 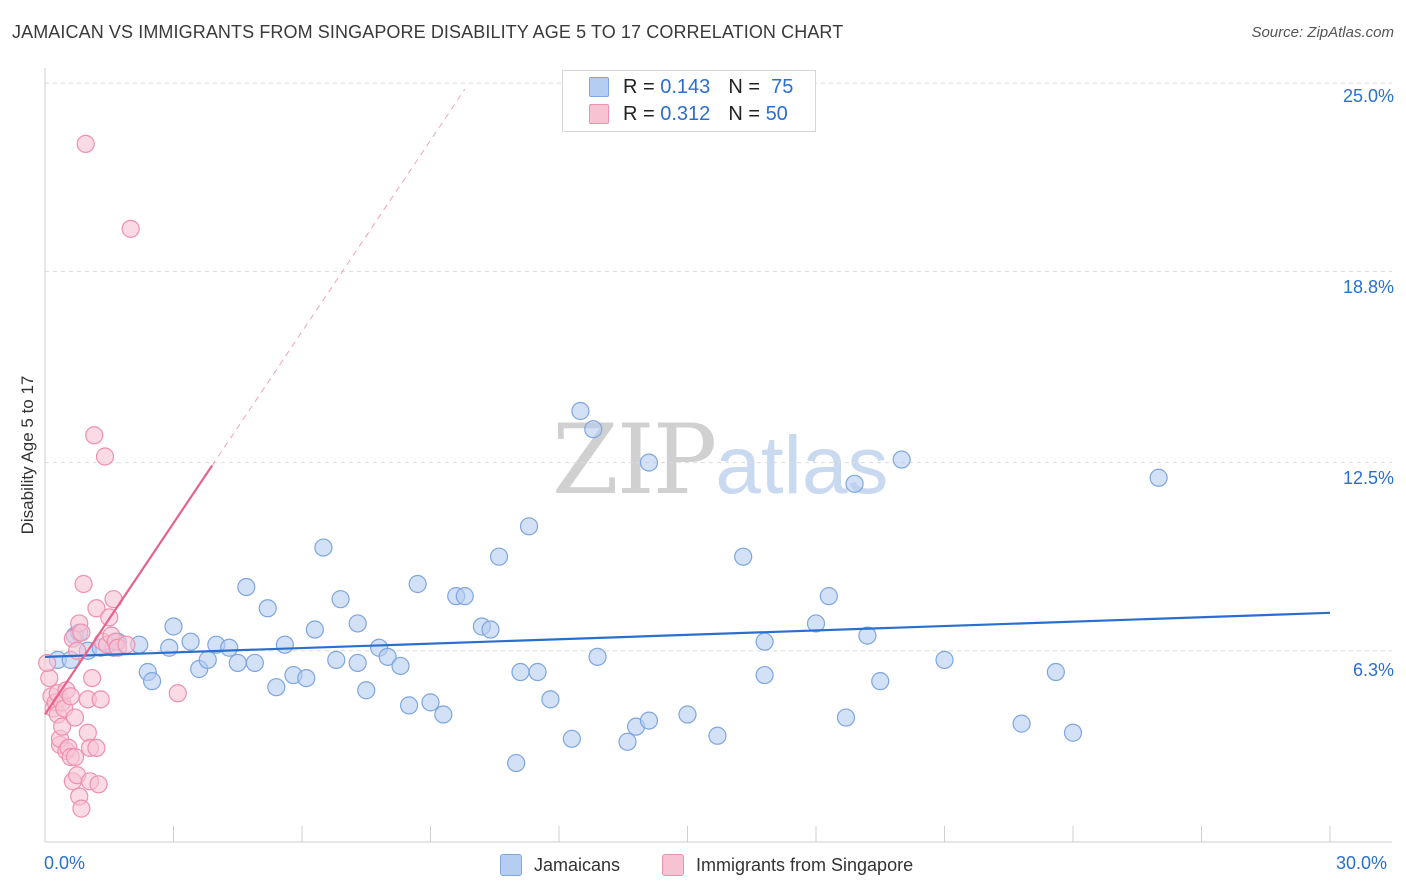 I want to click on stats-legend-row-jamaicans: R = 0.143 N = 75, so click(x=691, y=87).